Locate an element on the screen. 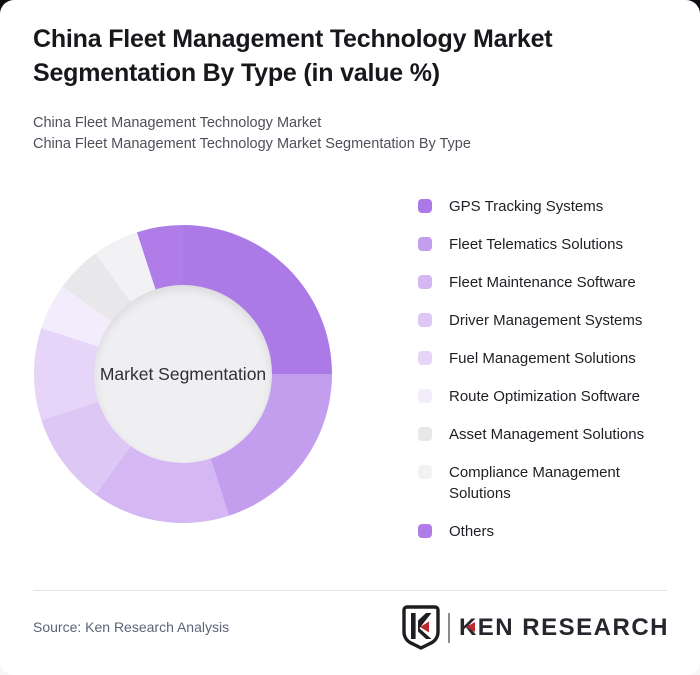  wordmark-text: KEN RESEARCH is located at coordinates (563, 627).